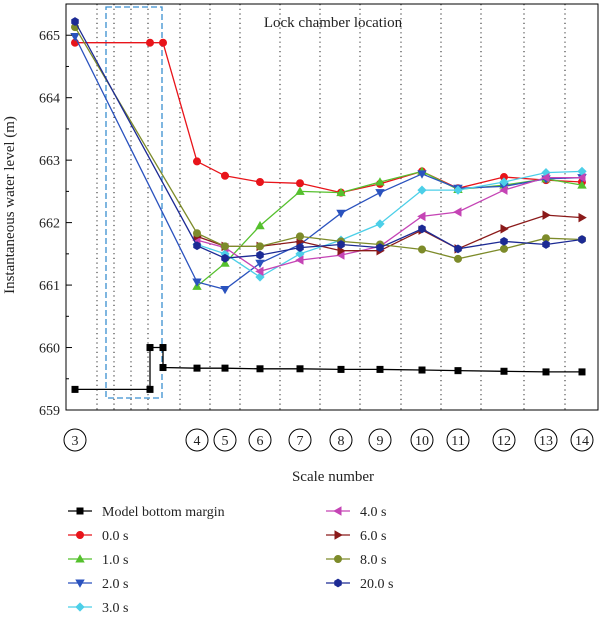  What do you see at coordinates (75, 441) in the screenshot?
I see `scale-label: 3` at bounding box center [75, 441].